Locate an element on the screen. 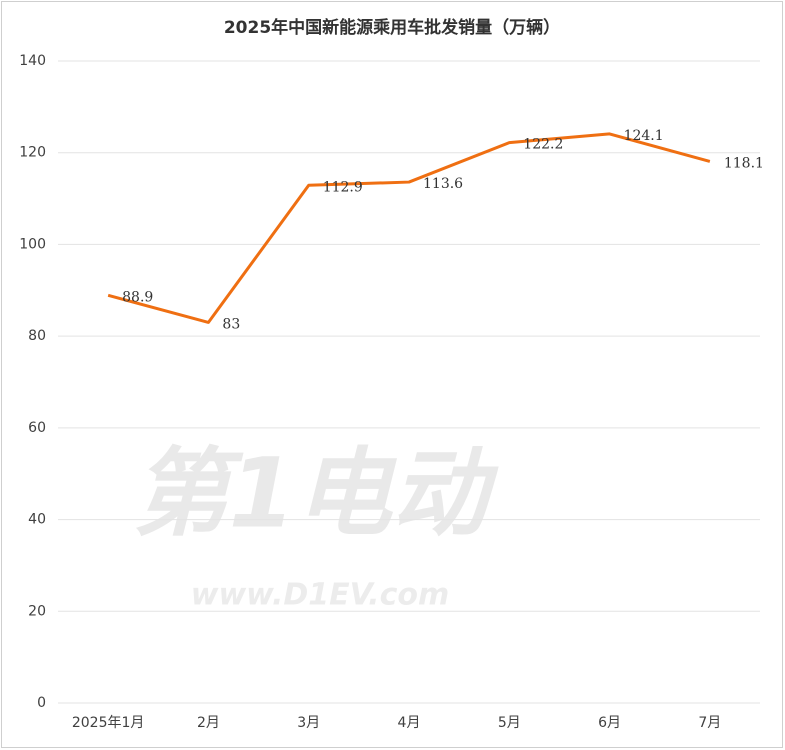  data-label: 112.9 is located at coordinates (343, 187).